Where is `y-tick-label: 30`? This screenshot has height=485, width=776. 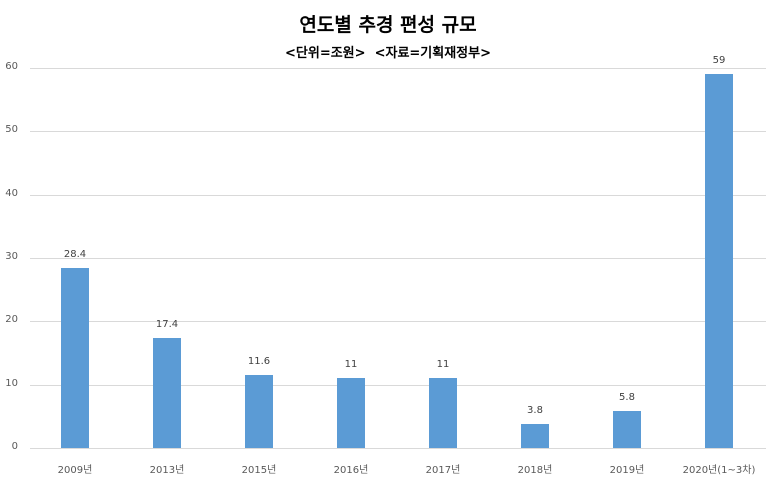 y-tick-label: 30 is located at coordinates (11, 256).